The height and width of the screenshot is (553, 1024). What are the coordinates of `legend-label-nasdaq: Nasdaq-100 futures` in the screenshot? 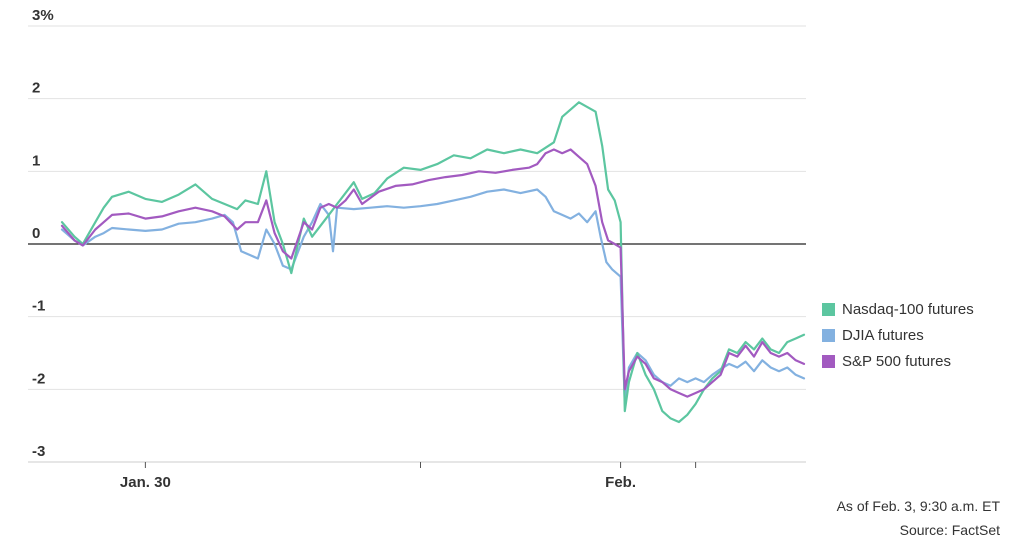 It's located at (908, 309).